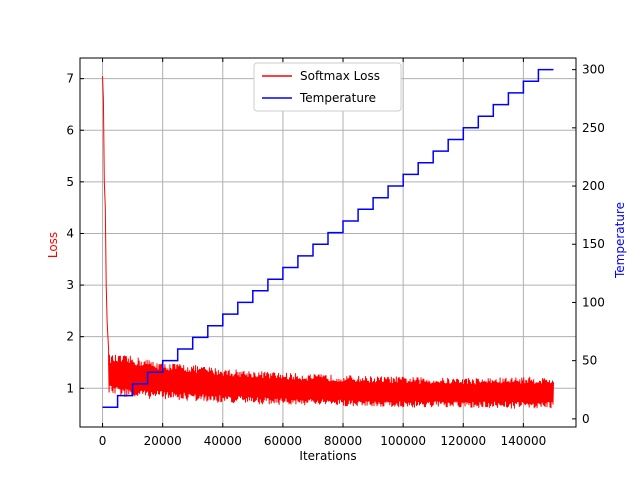  What do you see at coordinates (70, 388) in the screenshot?
I see `y-left-tick-label: 1` at bounding box center [70, 388].